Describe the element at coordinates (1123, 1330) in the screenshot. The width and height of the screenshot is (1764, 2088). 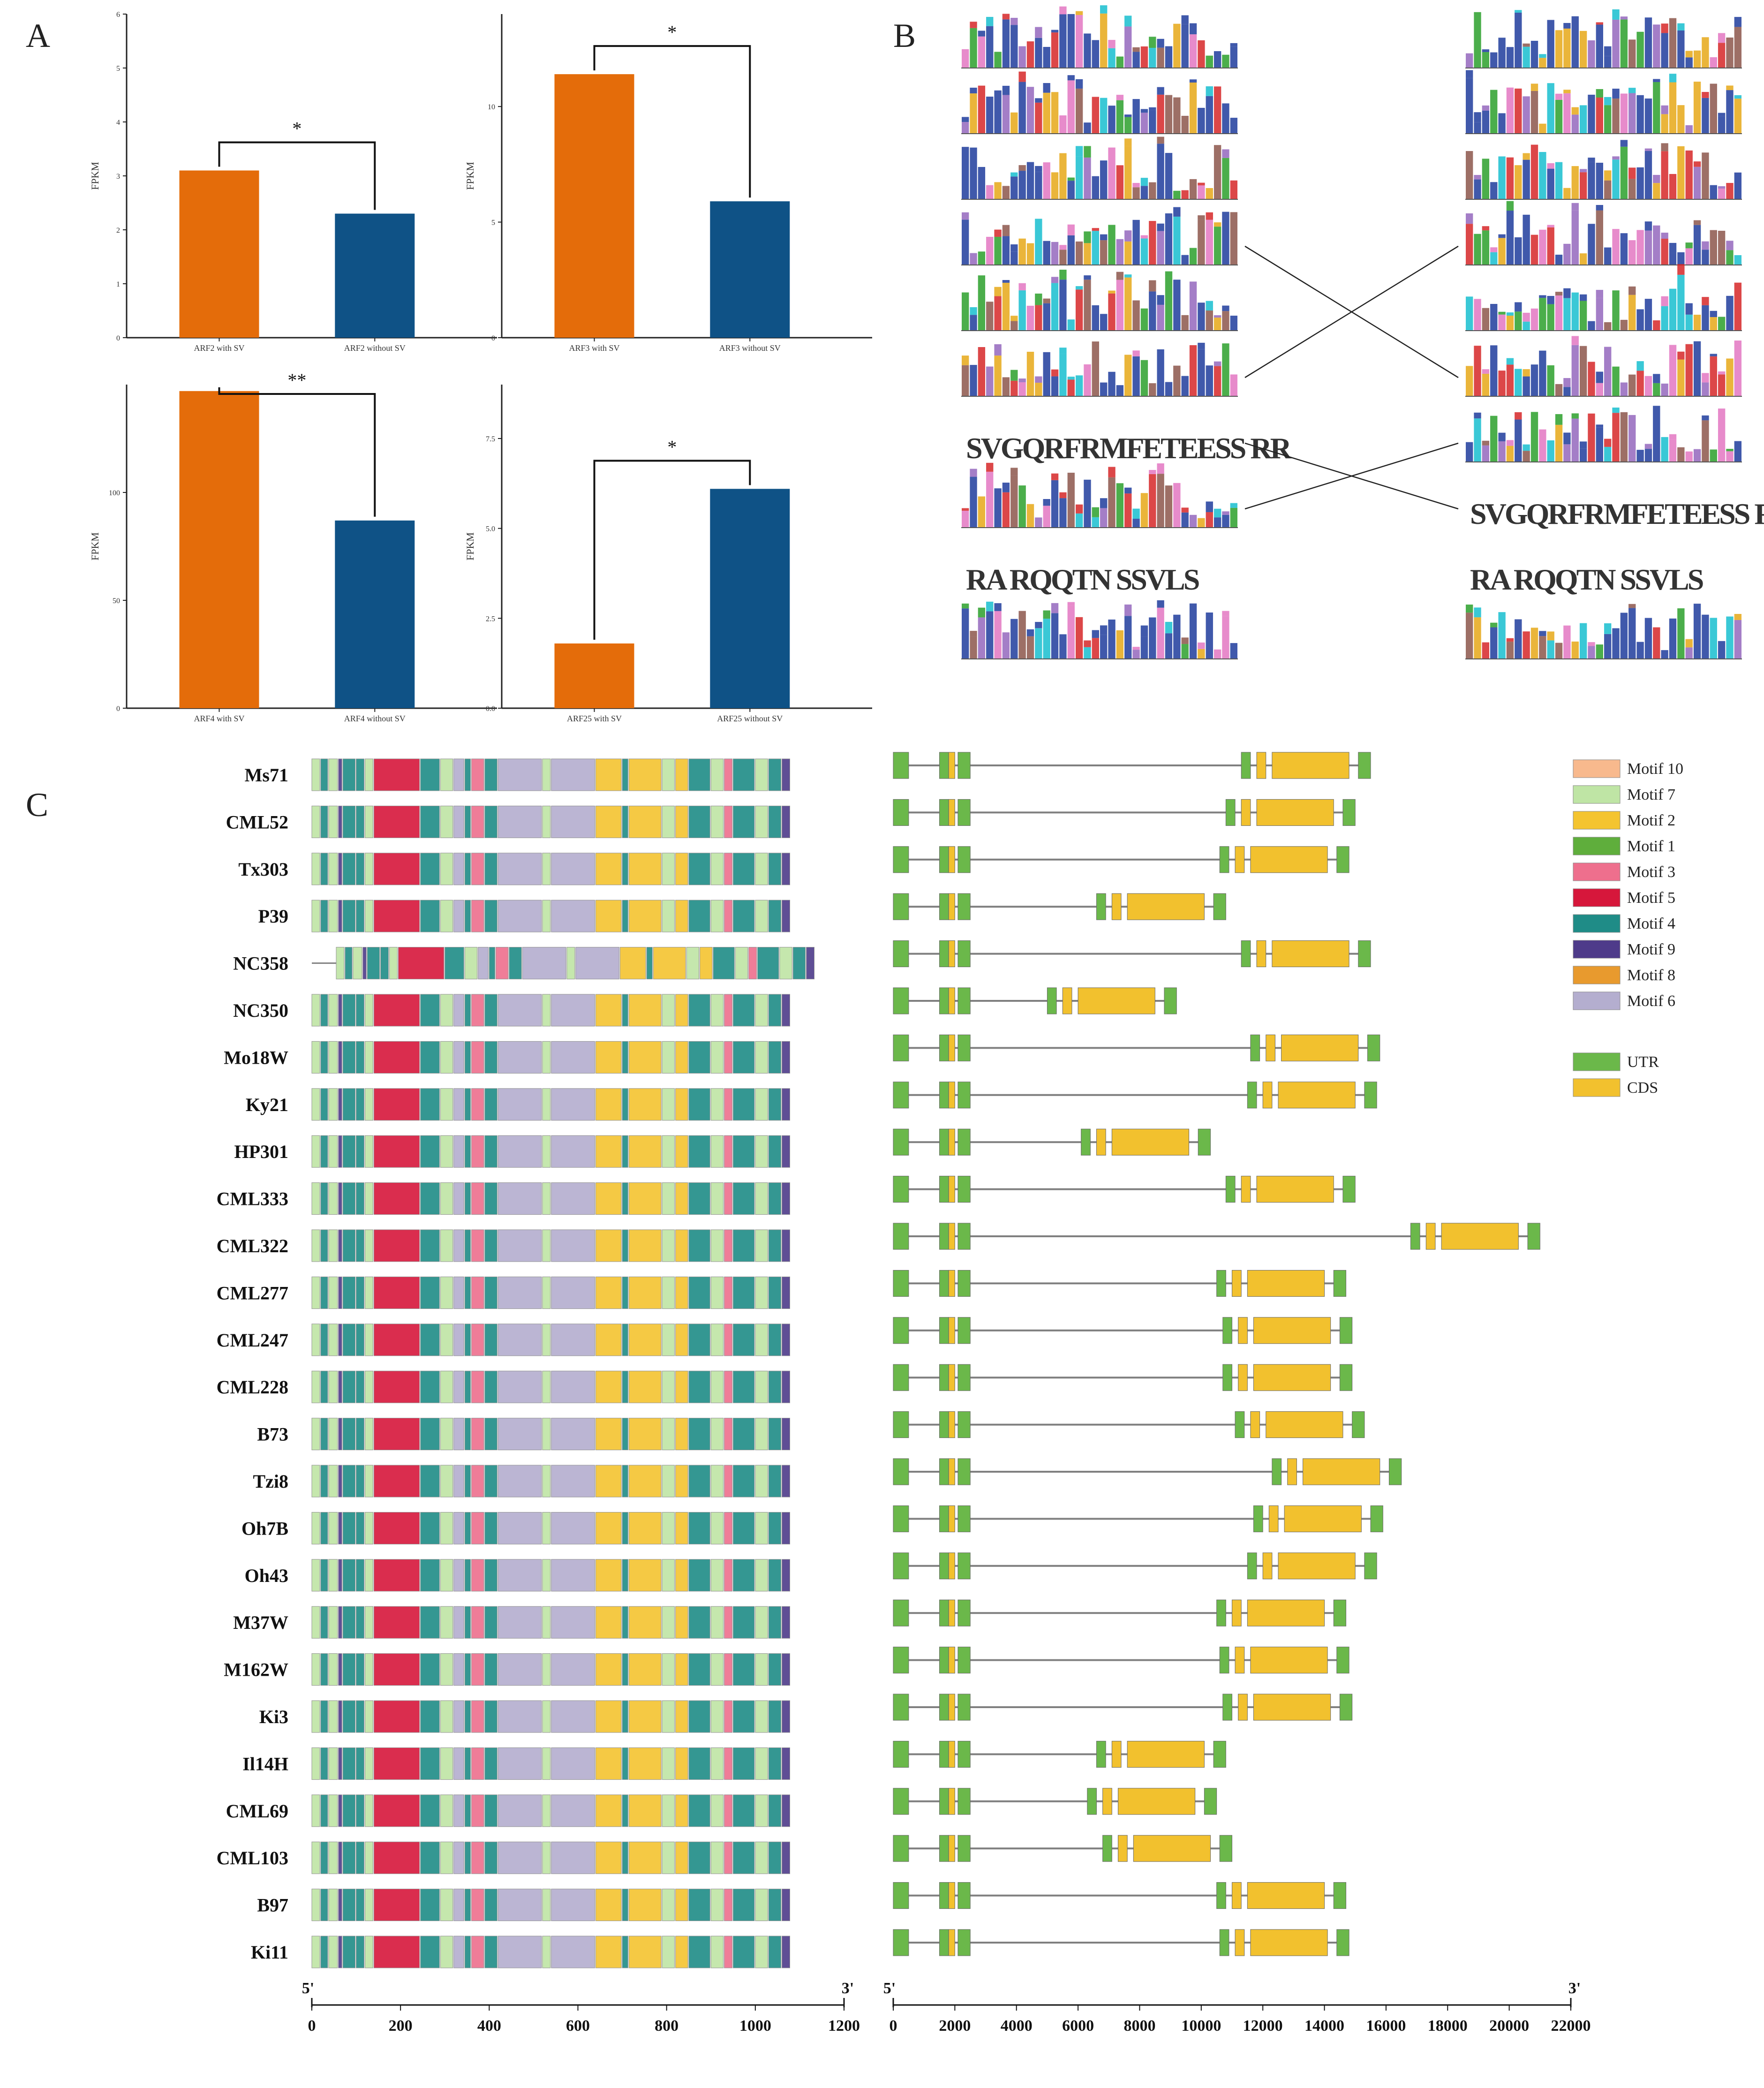
I see `gene-track` at that location.